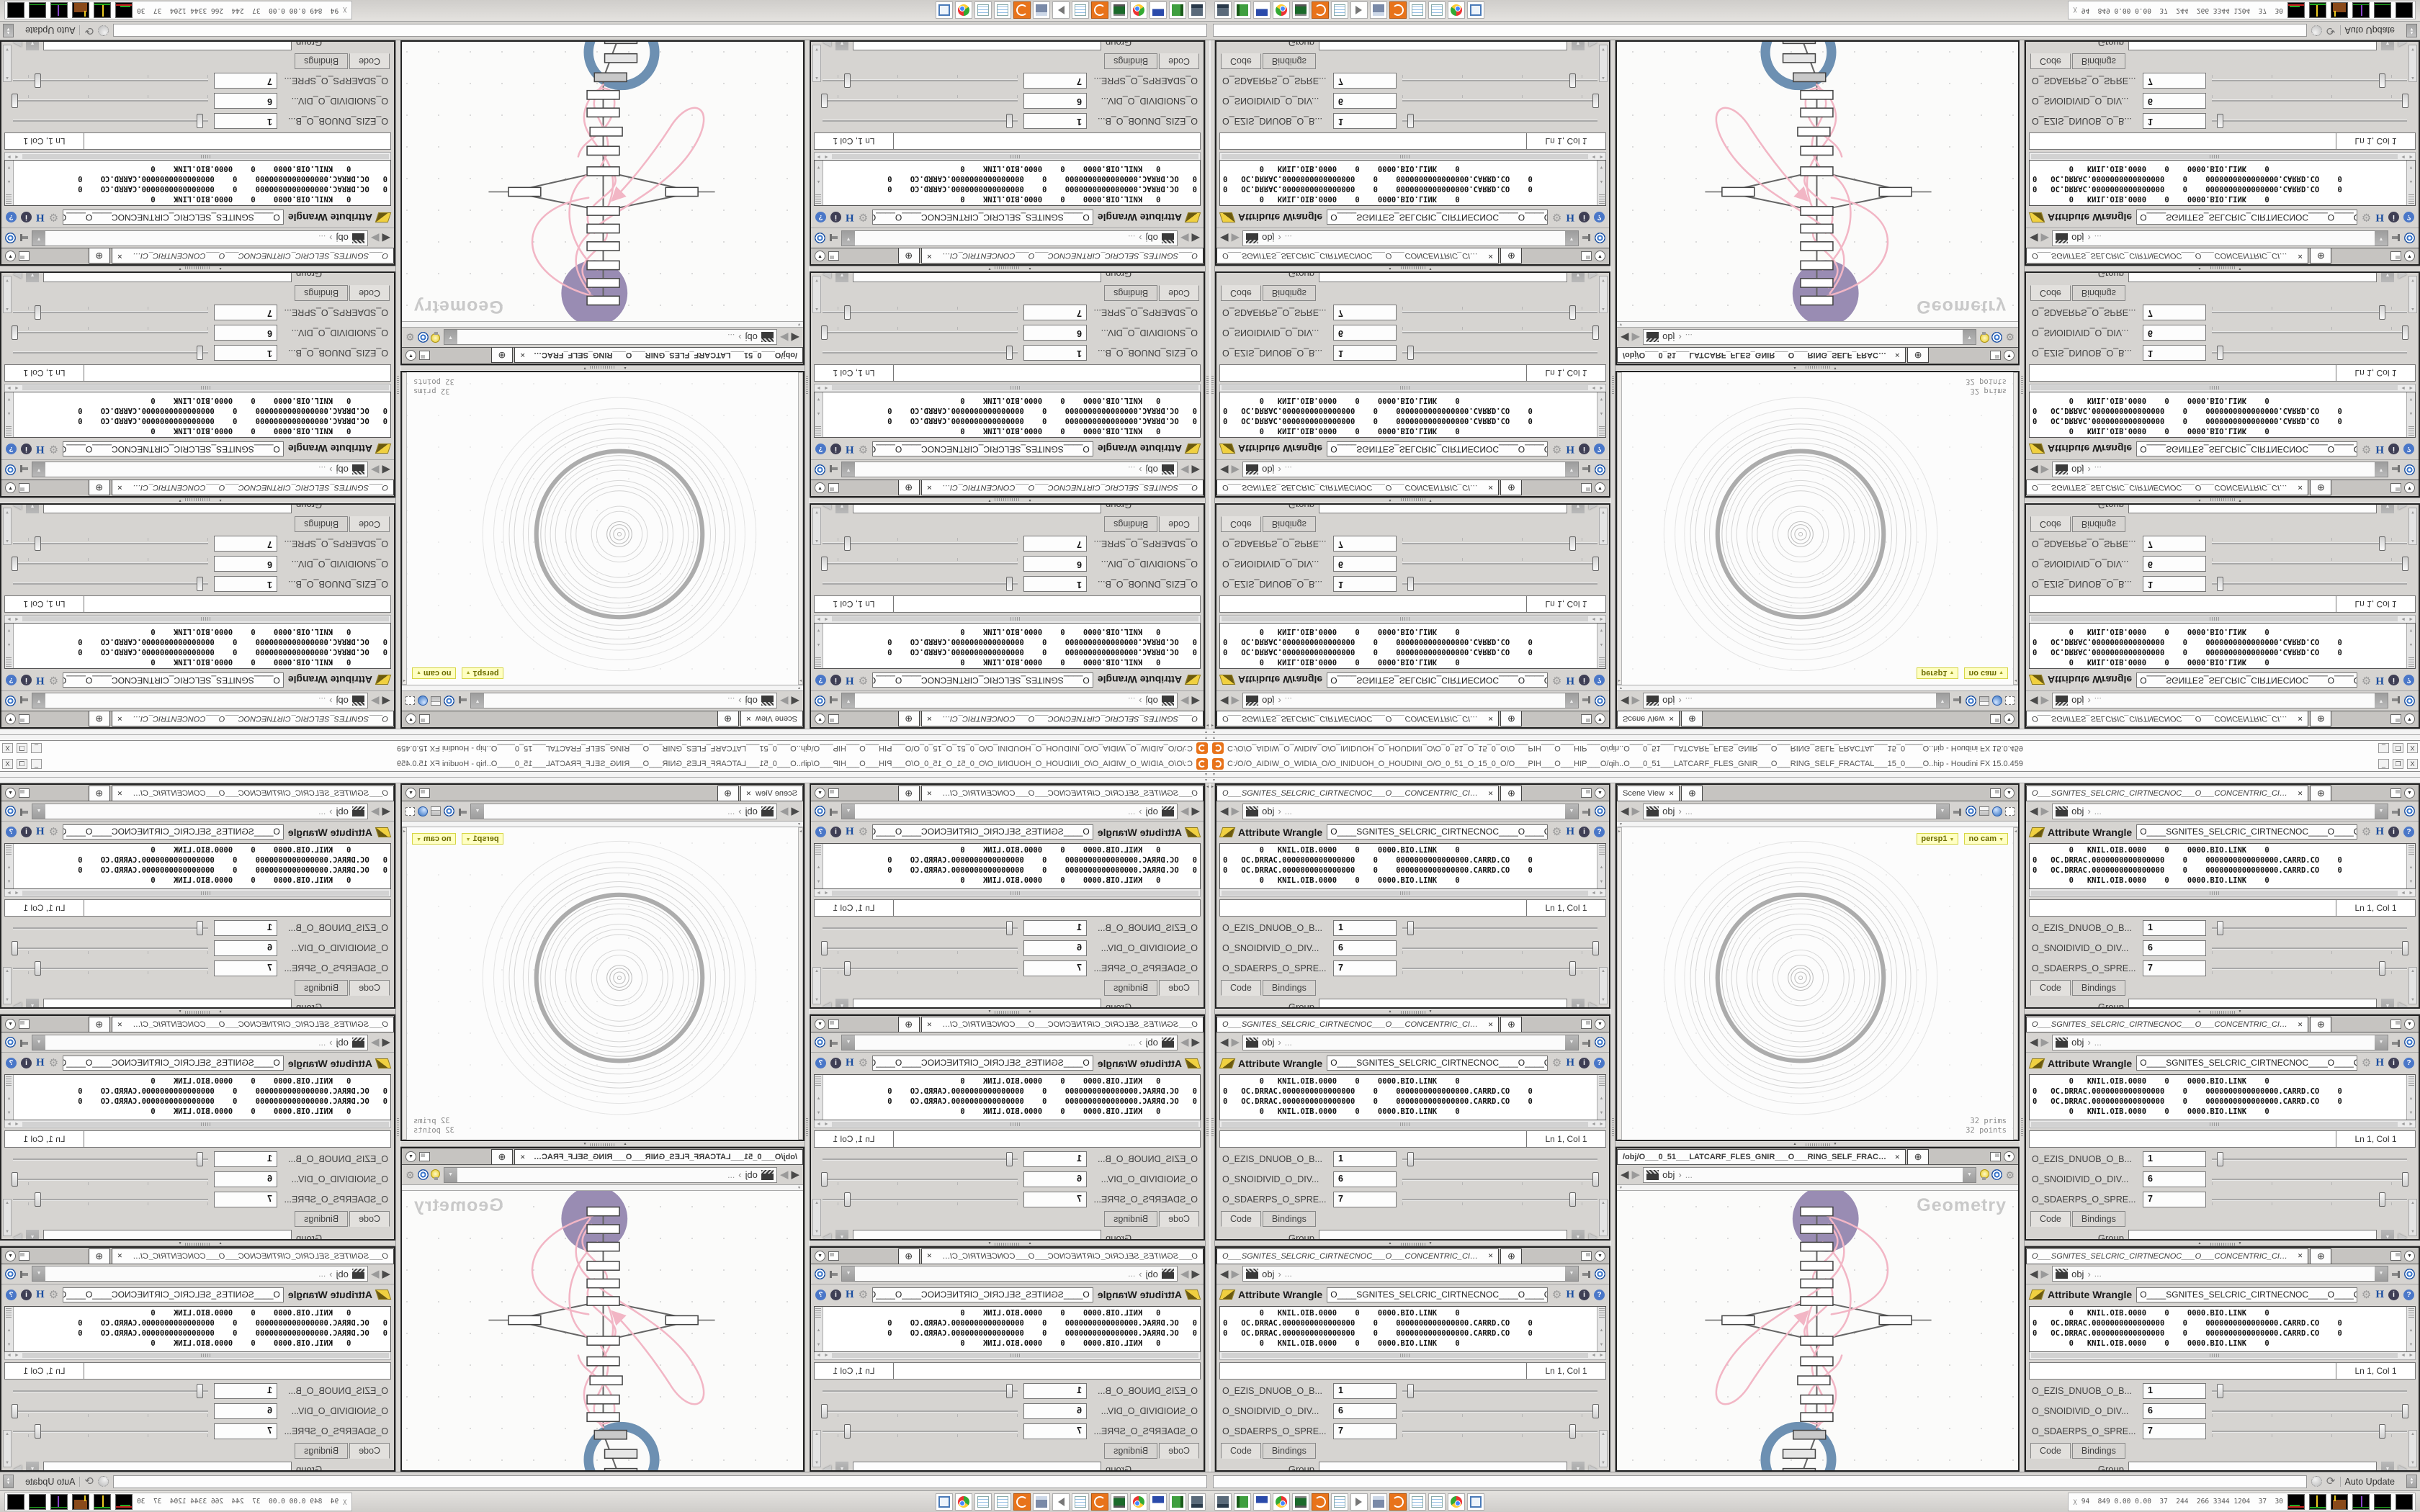 The width and height of the screenshot is (2420, 1512). What do you see at coordinates (977, 508) in the screenshot?
I see `group-input` at bounding box center [977, 508].